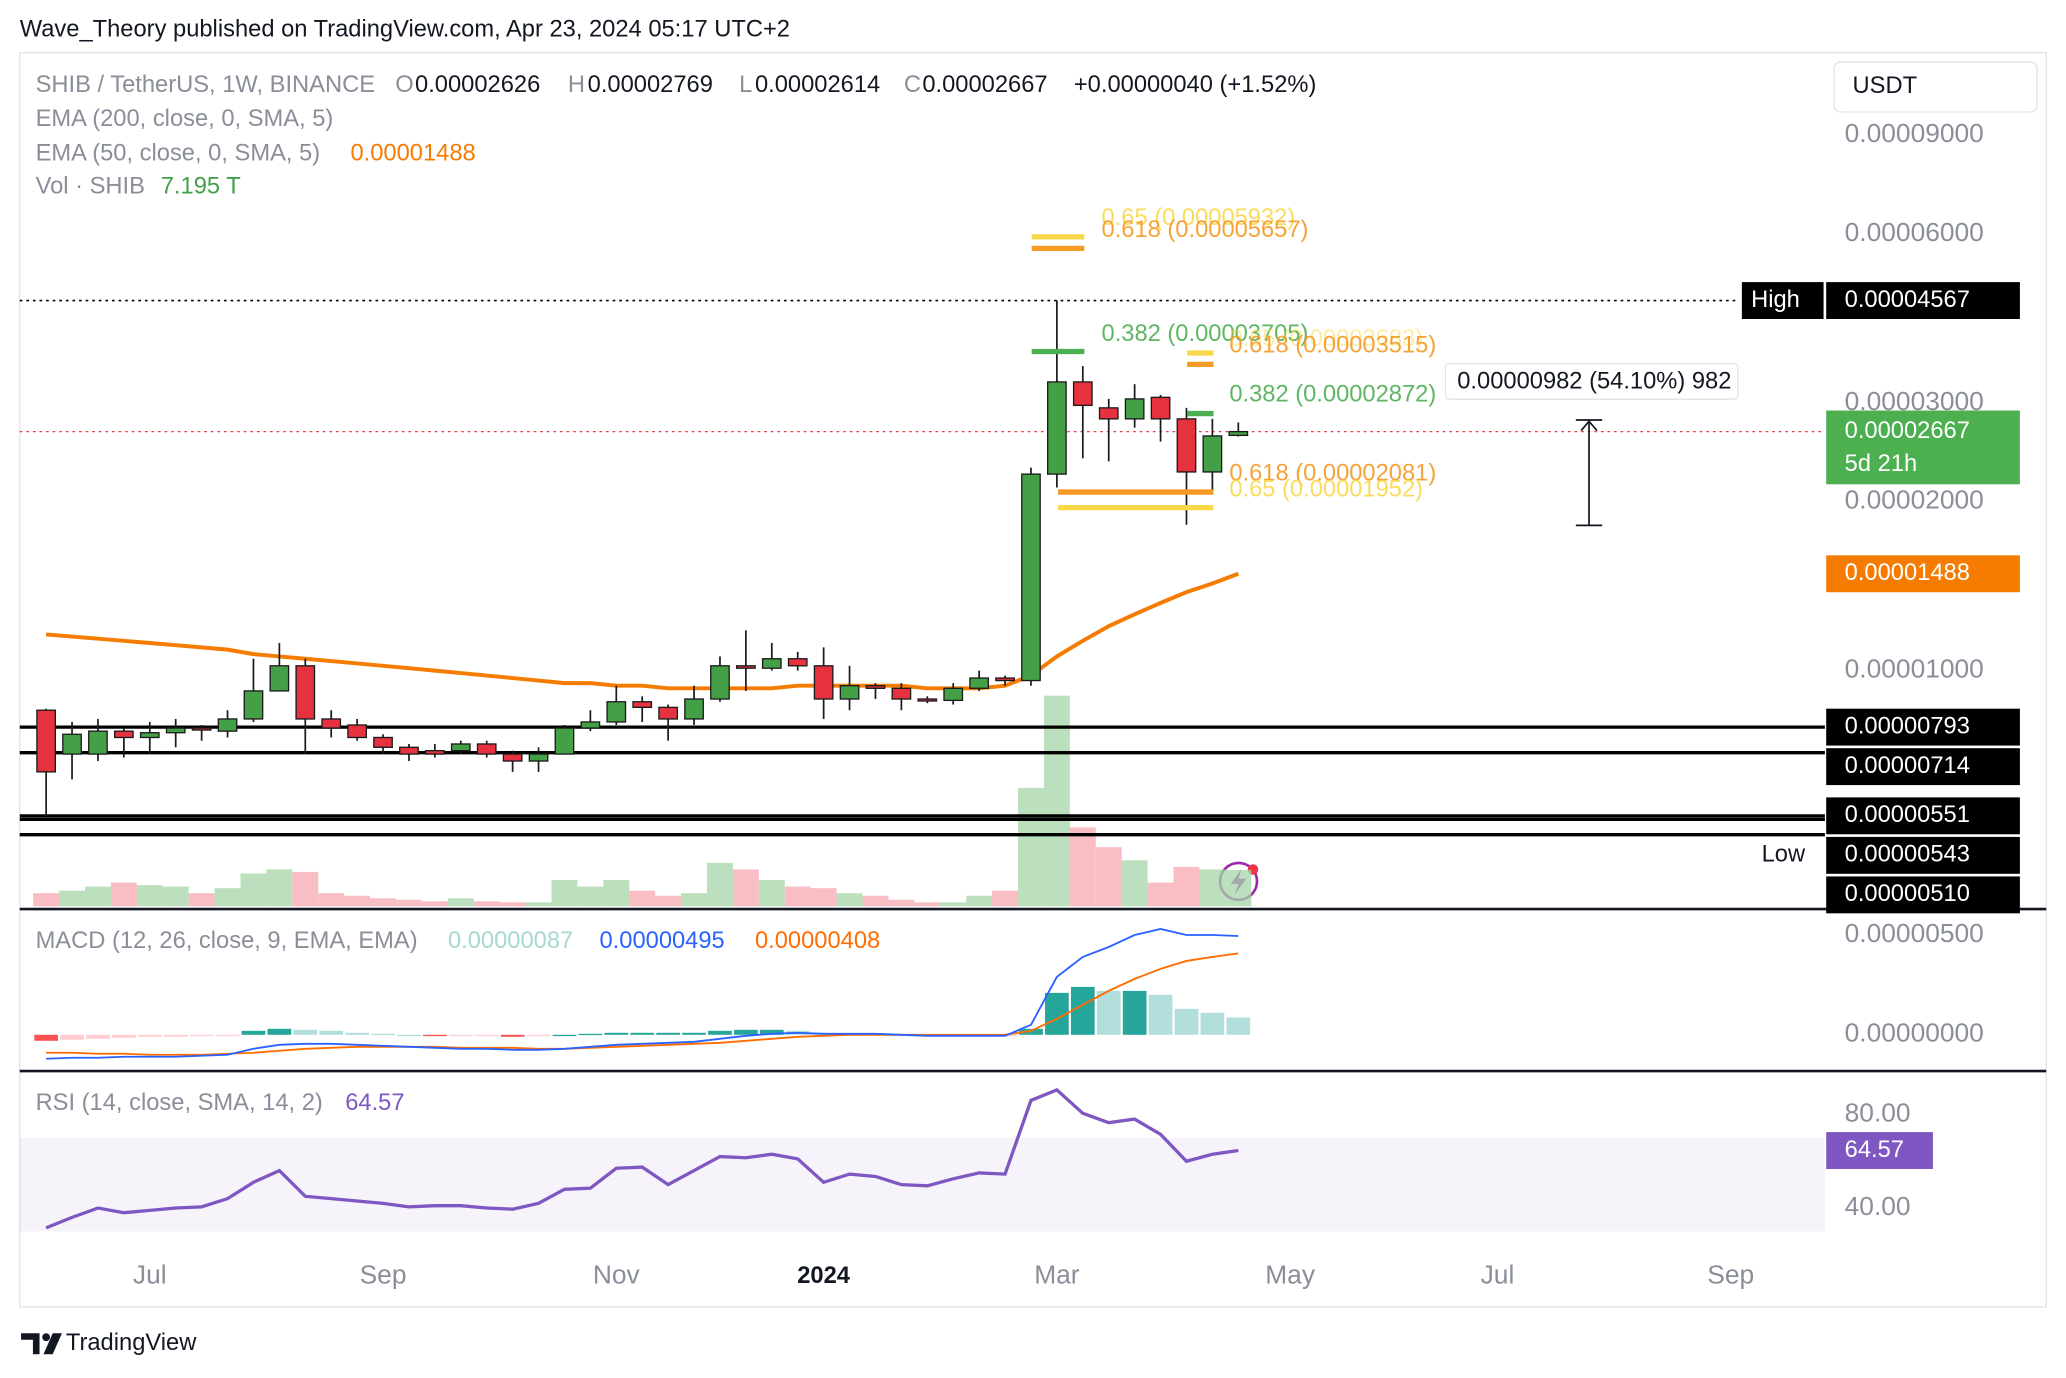 The height and width of the screenshot is (1378, 2066). Describe the element at coordinates (178, 153) in the screenshot. I see `ema50-legend: EMA (50, close, 0, SMA, 5)` at that location.